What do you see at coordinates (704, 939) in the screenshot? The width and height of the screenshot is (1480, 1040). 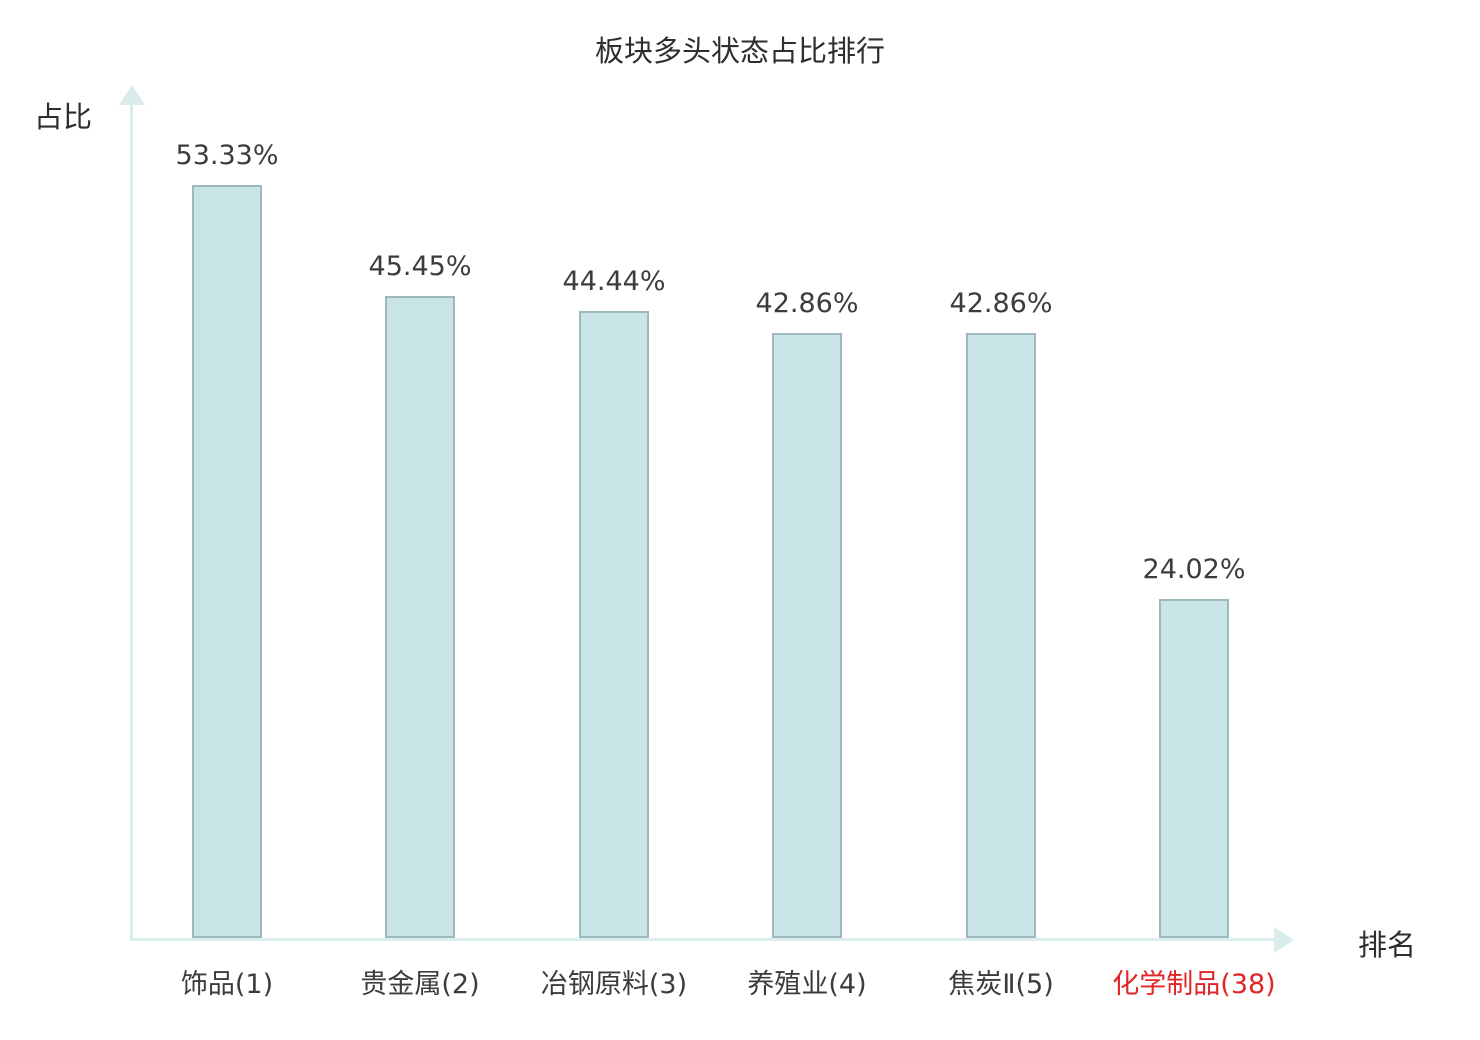 I see `x-axis-line` at bounding box center [704, 939].